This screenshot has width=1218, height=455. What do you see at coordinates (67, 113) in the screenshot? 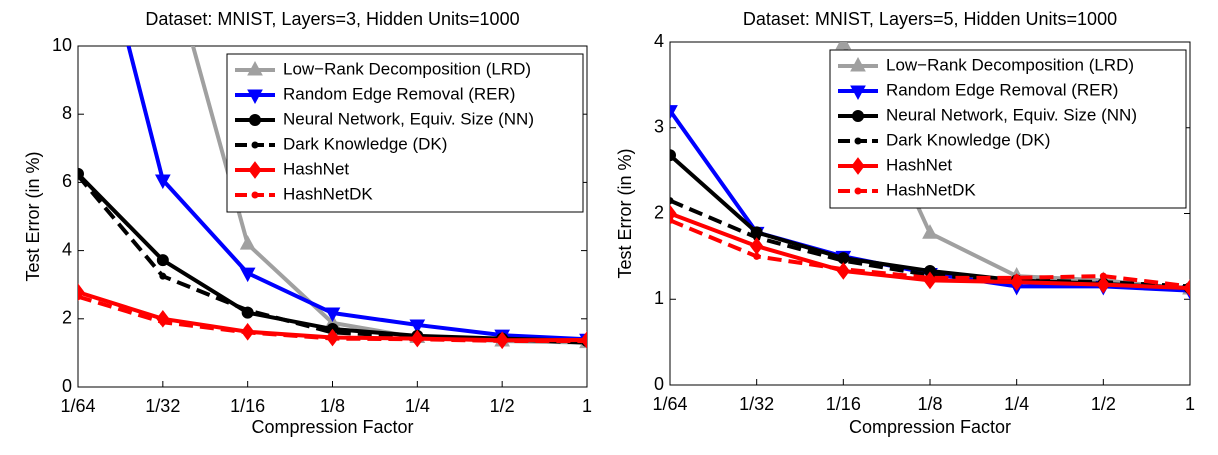
I see `y-tick-label: 8` at bounding box center [67, 113].